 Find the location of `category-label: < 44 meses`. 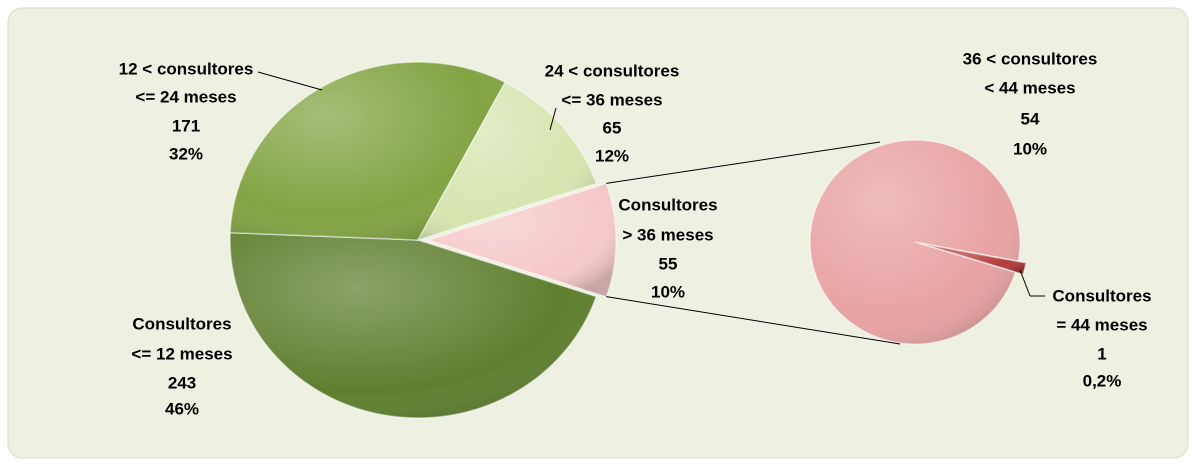

category-label: < 44 meses is located at coordinates (1029, 87).